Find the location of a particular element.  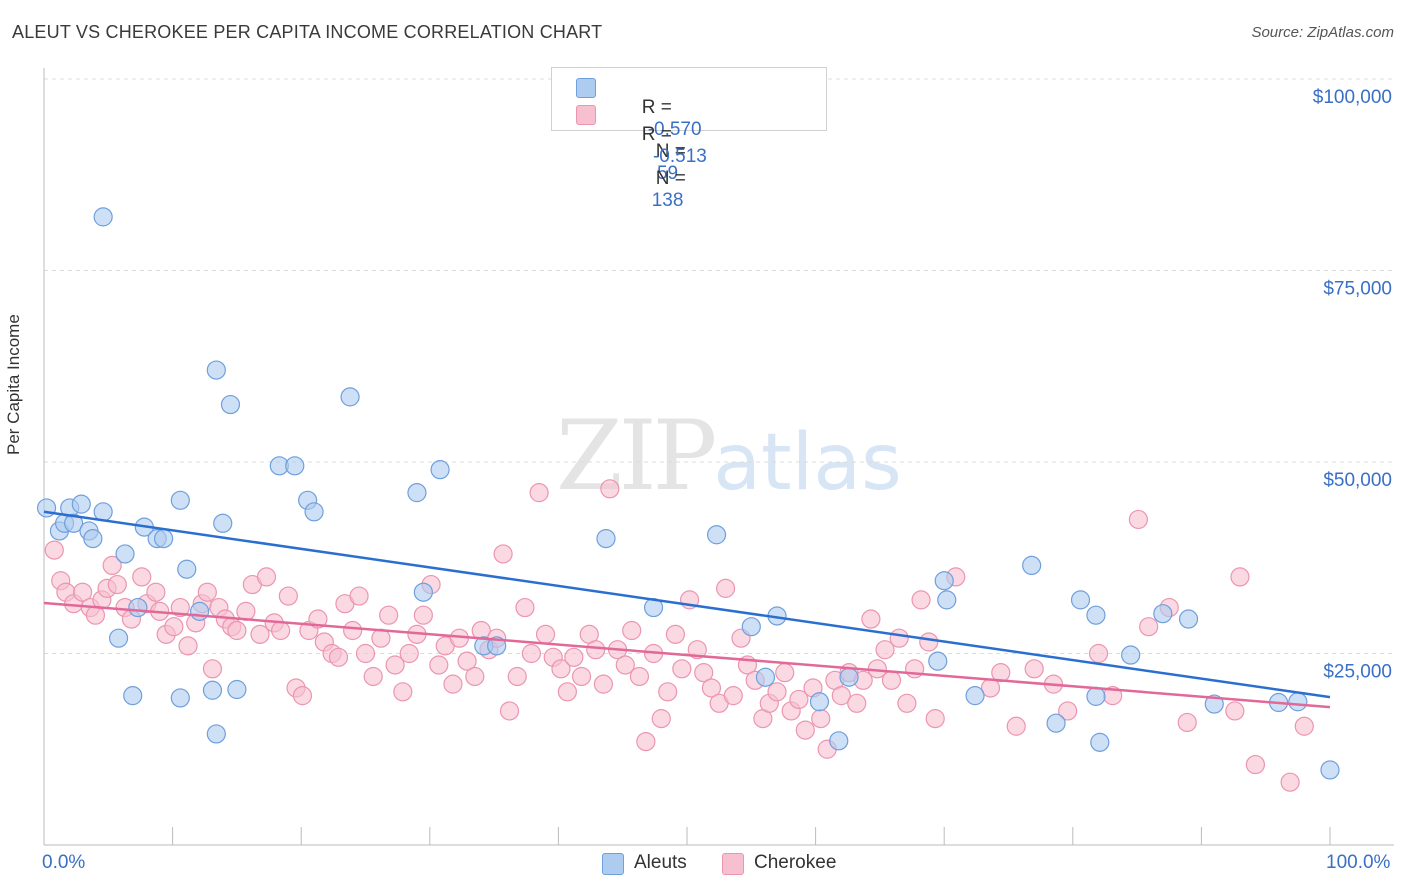

watermark-atlas: atlas is located at coordinates (807, 463).